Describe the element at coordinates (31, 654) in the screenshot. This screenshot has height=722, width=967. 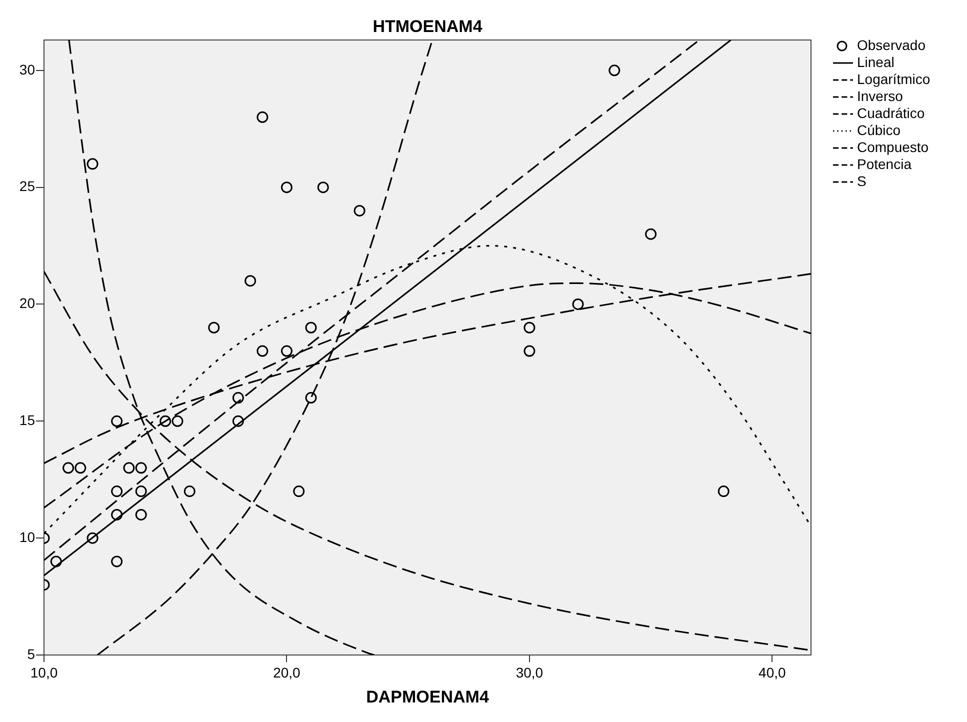
I see `y-tick-label: 5` at that location.